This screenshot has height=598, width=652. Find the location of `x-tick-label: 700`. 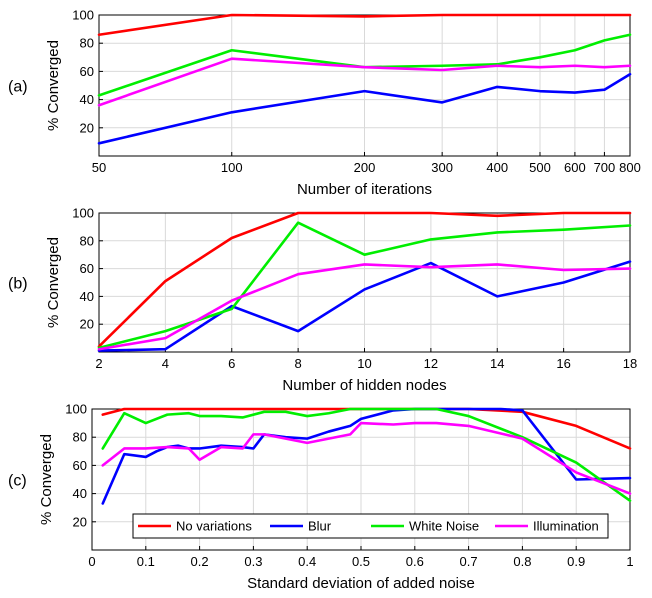

x-tick-label: 700 is located at coordinates (605, 167).